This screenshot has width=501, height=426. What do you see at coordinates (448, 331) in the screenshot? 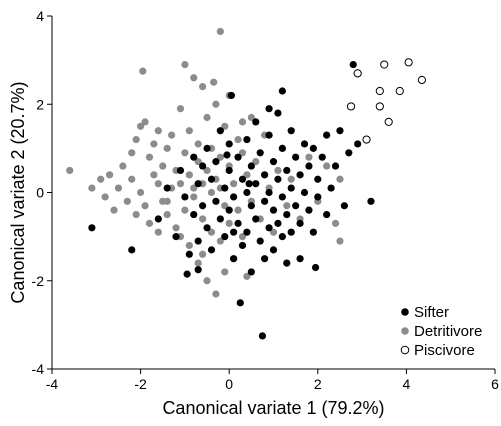
I see `legend-label: Detritivore` at bounding box center [448, 331].